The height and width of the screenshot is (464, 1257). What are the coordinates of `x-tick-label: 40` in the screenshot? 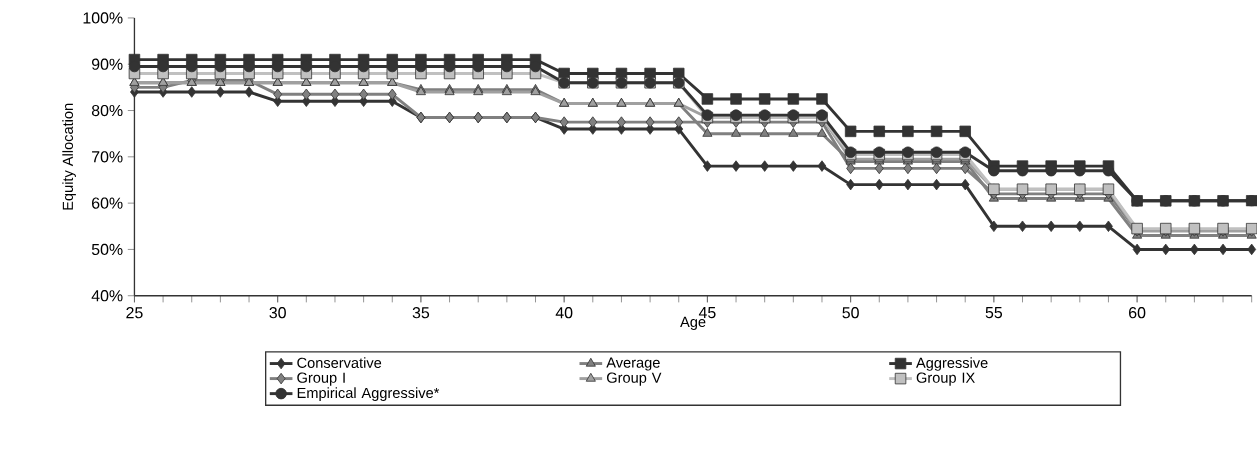 It's located at (564, 313).